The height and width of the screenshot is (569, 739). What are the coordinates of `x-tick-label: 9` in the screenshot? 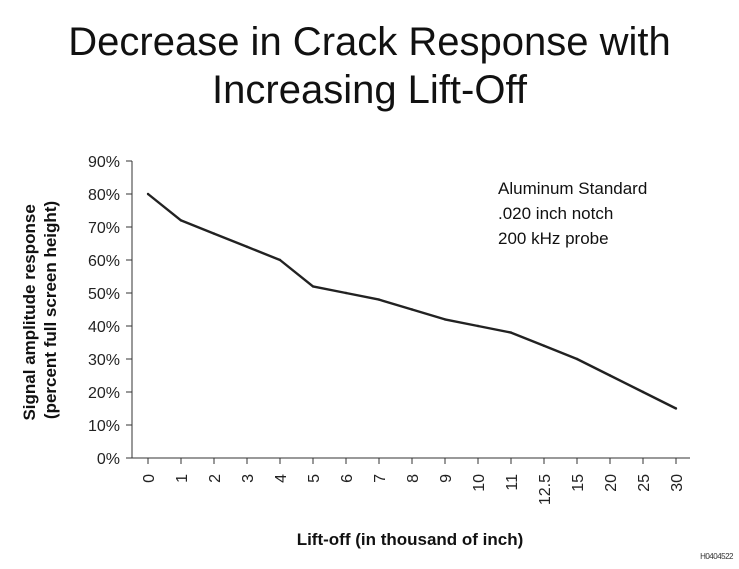 It's located at (446, 478).